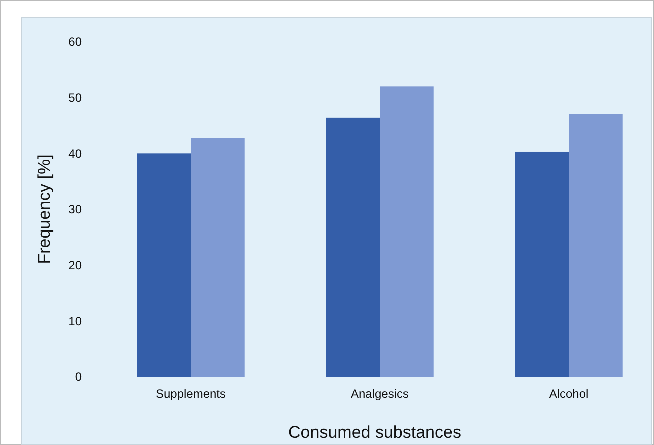 This screenshot has width=654, height=445. What do you see at coordinates (75, 209) in the screenshot?
I see `y-tick-label: 30` at bounding box center [75, 209].